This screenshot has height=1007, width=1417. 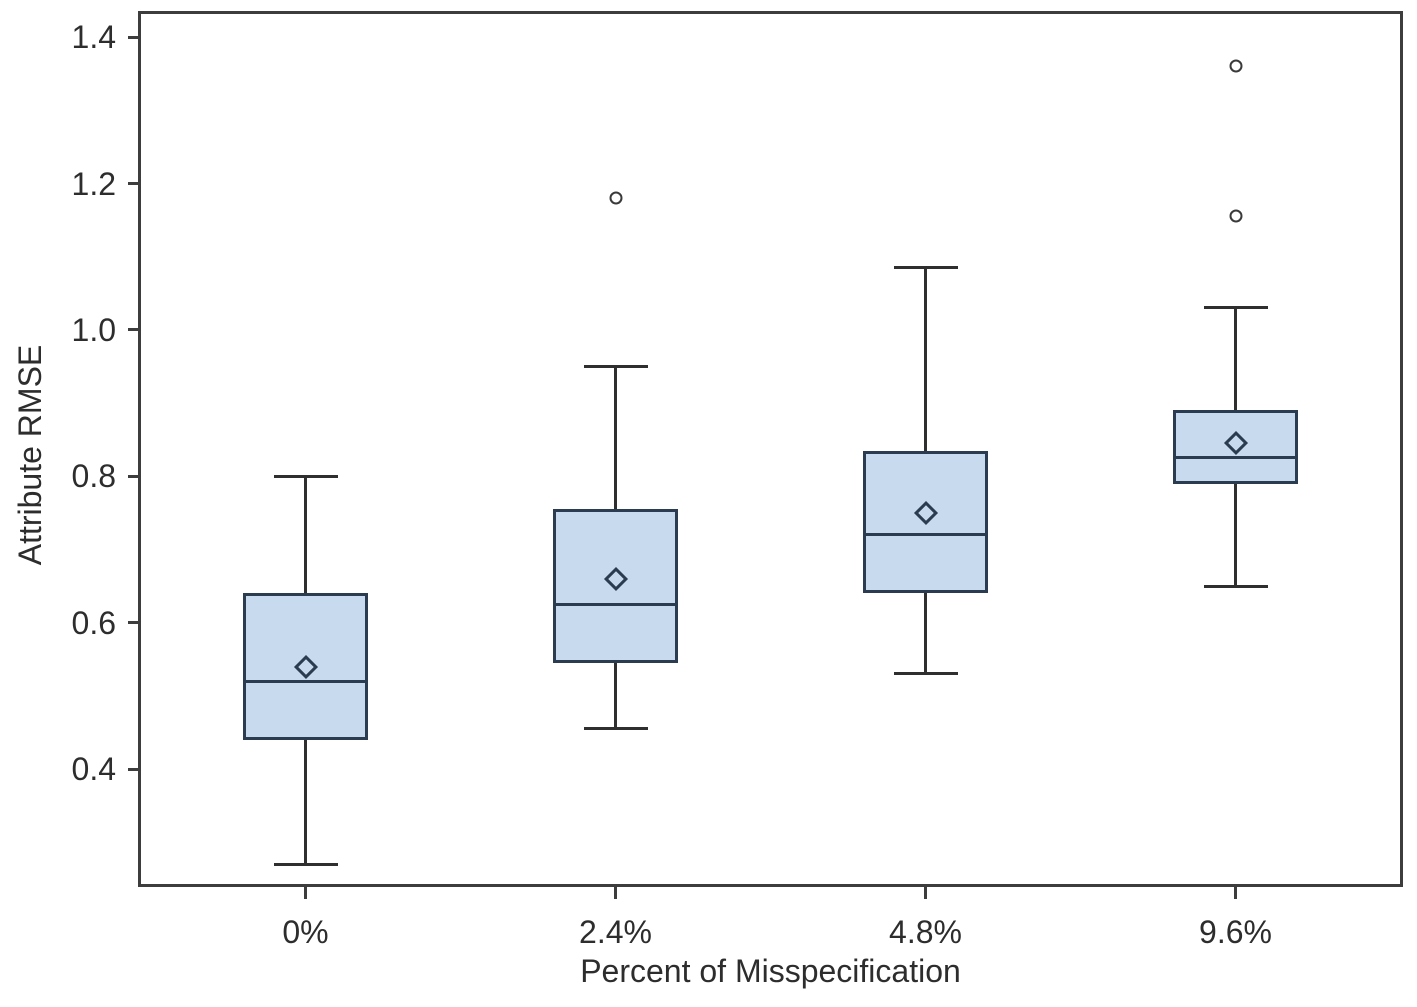 What do you see at coordinates (925, 932) in the screenshot?
I see `x-tick-label: 4.8%` at bounding box center [925, 932].